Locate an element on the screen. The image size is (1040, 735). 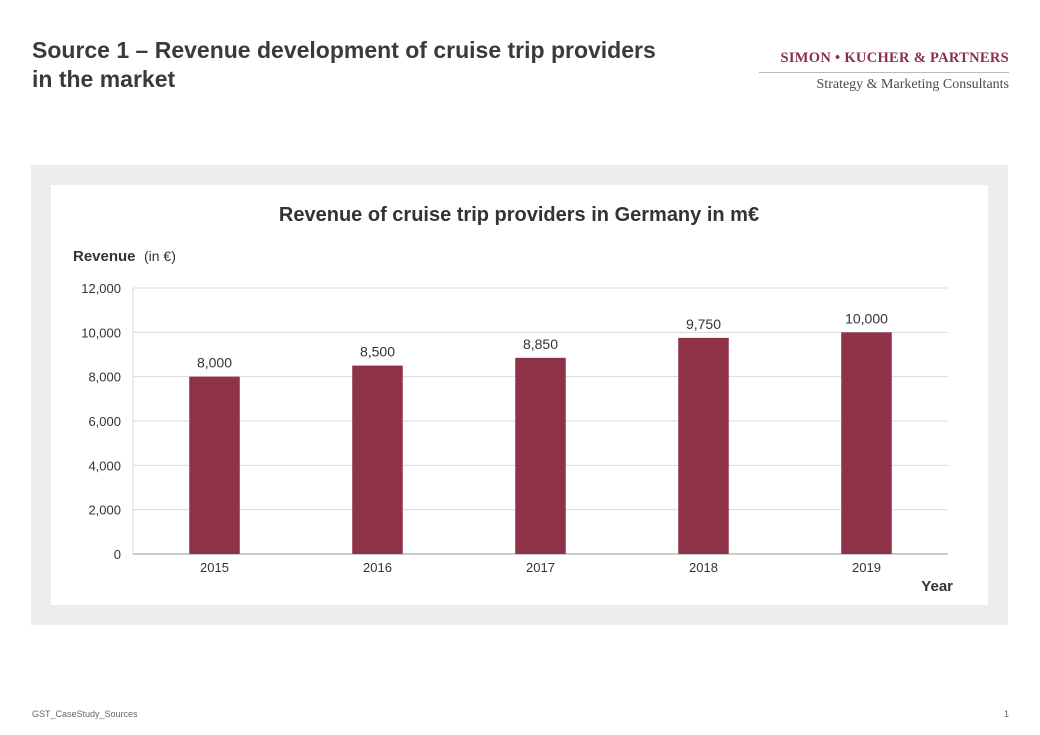
x-tick-label: 2017 is located at coordinates (540, 567).